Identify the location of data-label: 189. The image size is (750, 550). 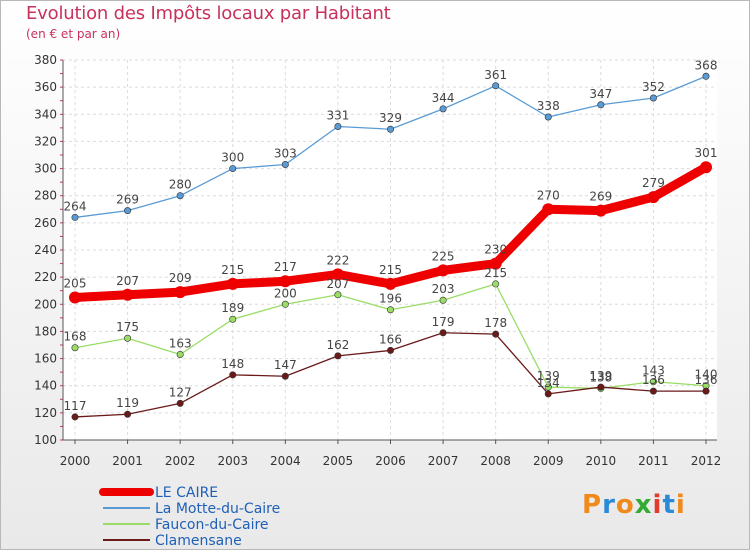
(232, 308).